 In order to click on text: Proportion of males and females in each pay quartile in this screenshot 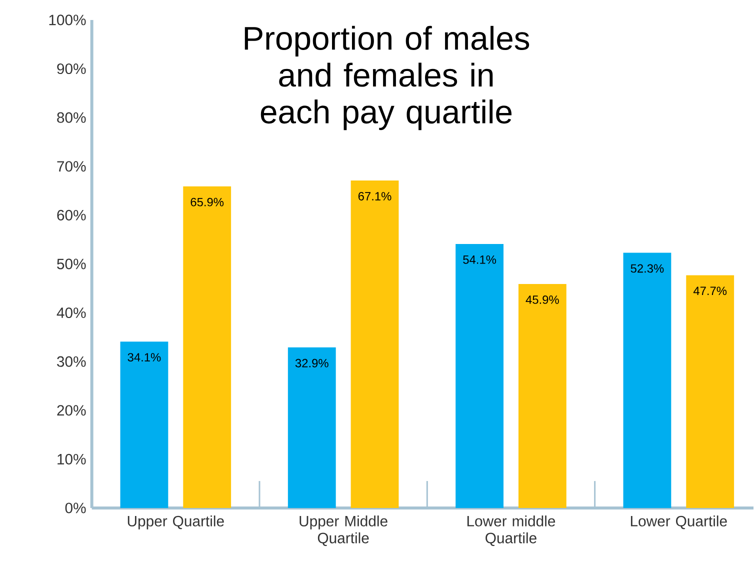, I will do `click(387, 78)`.